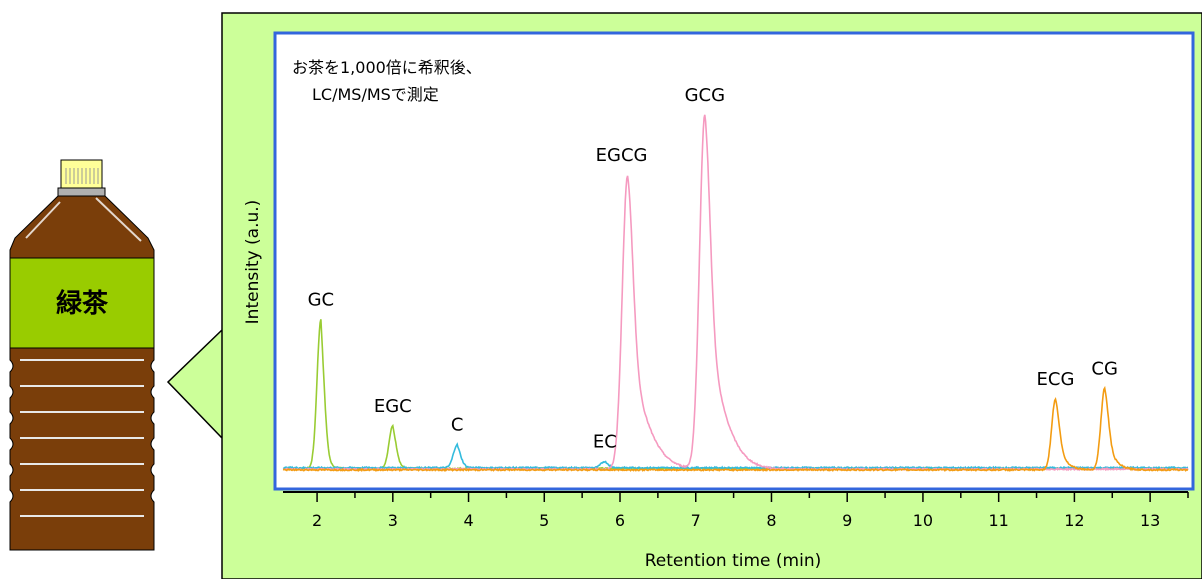  I want to click on bottle-body, so click(82, 449).